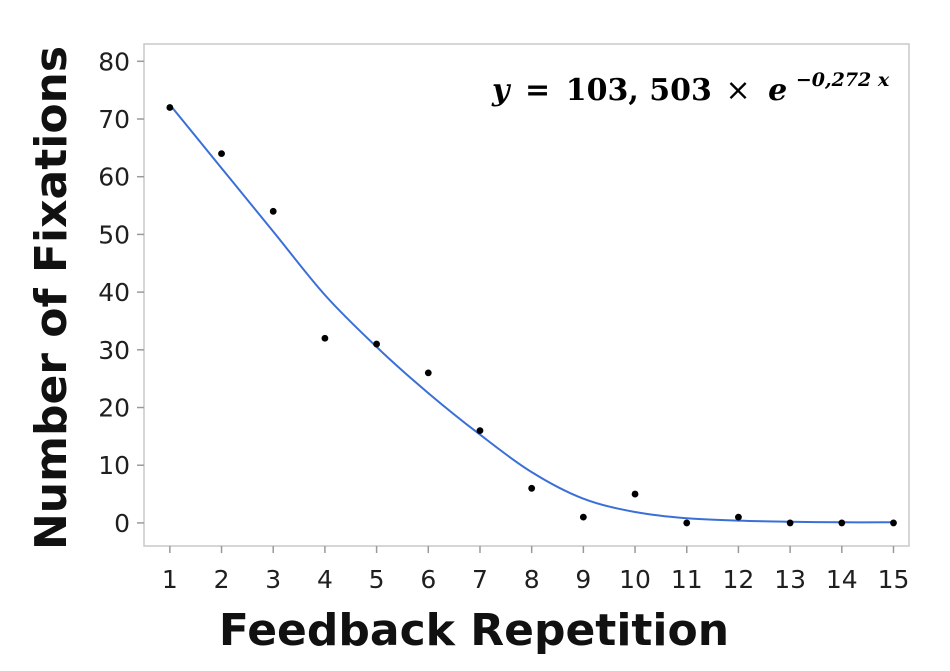  What do you see at coordinates (114, 465) in the screenshot?
I see `y-tick-label: 10` at bounding box center [114, 465].